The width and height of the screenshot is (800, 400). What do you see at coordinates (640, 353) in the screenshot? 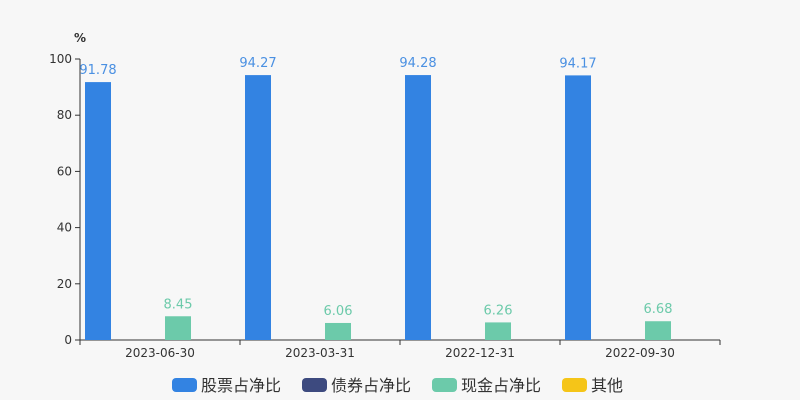
I see `x-tick-label: 2022-09-30` at bounding box center [640, 353].